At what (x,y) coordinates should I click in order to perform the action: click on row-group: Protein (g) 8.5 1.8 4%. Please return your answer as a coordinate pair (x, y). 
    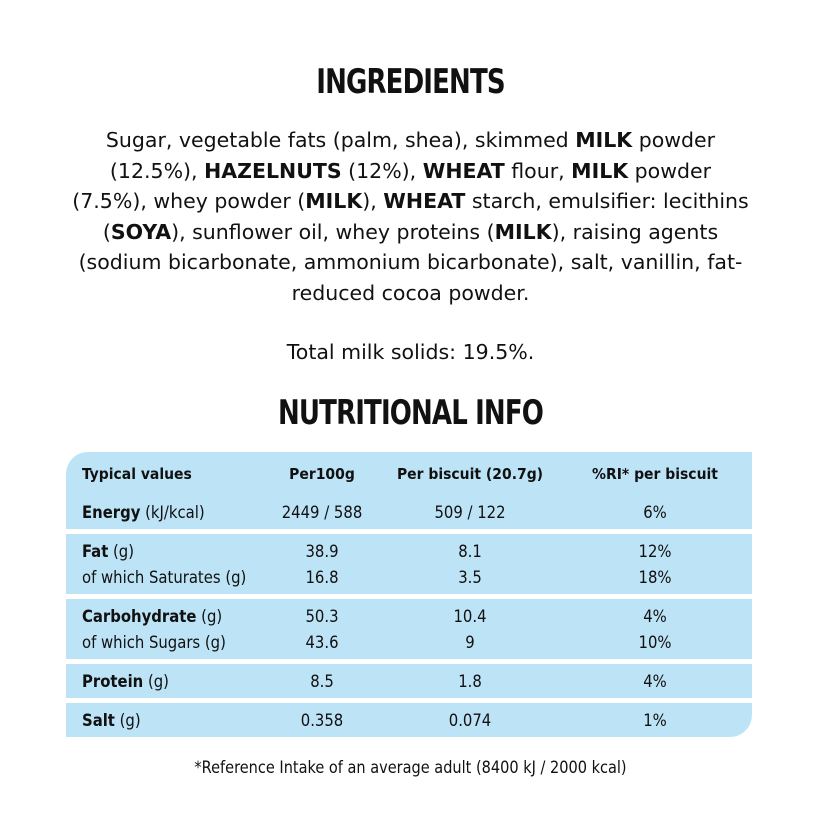
    Looking at the image, I should click on (409, 681).